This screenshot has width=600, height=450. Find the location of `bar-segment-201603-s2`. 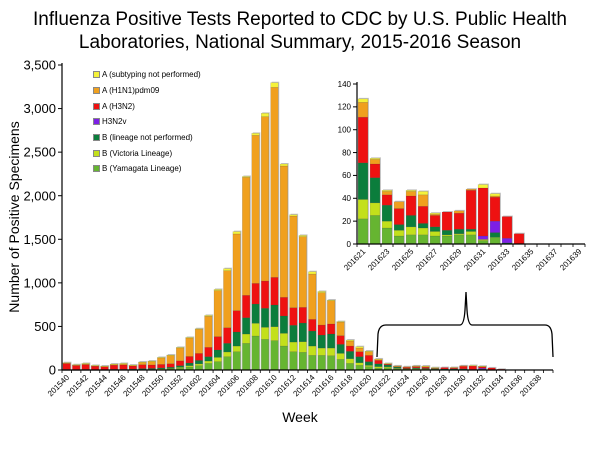

bar-segment-201603-s2 is located at coordinates (208, 359).